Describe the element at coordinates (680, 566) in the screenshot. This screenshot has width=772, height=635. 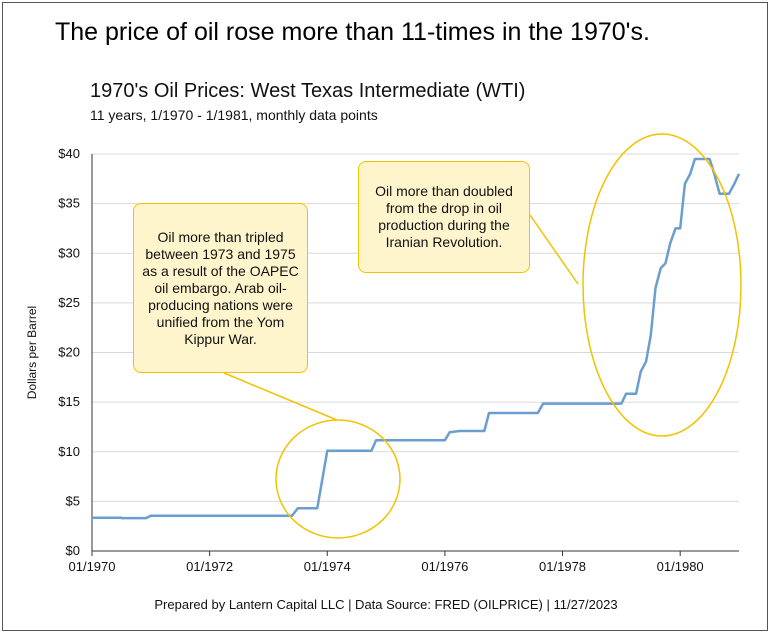
I see `x-tick-label: 01/1980` at that location.